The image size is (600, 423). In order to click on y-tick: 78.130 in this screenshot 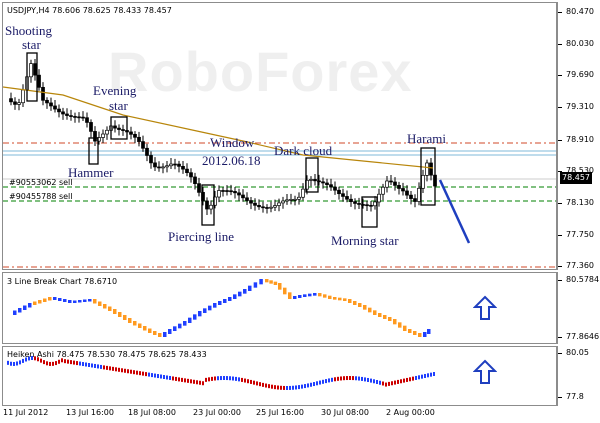, I will do `click(576, 202)`.